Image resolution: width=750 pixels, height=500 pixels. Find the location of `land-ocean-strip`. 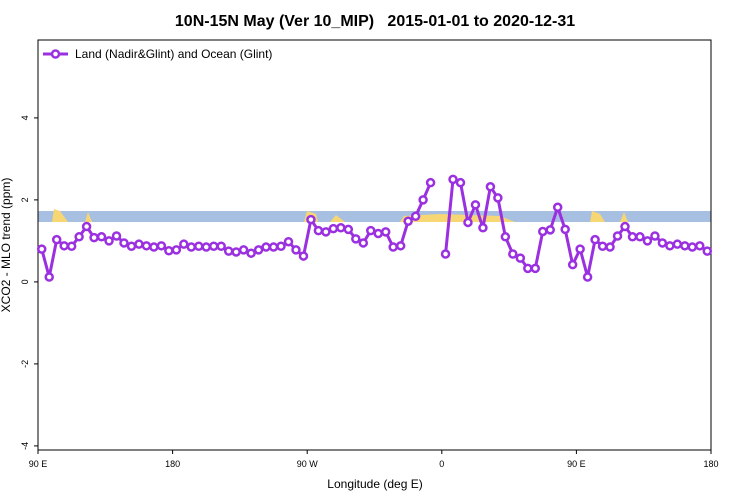

land-ocean-strip is located at coordinates (374, 215).